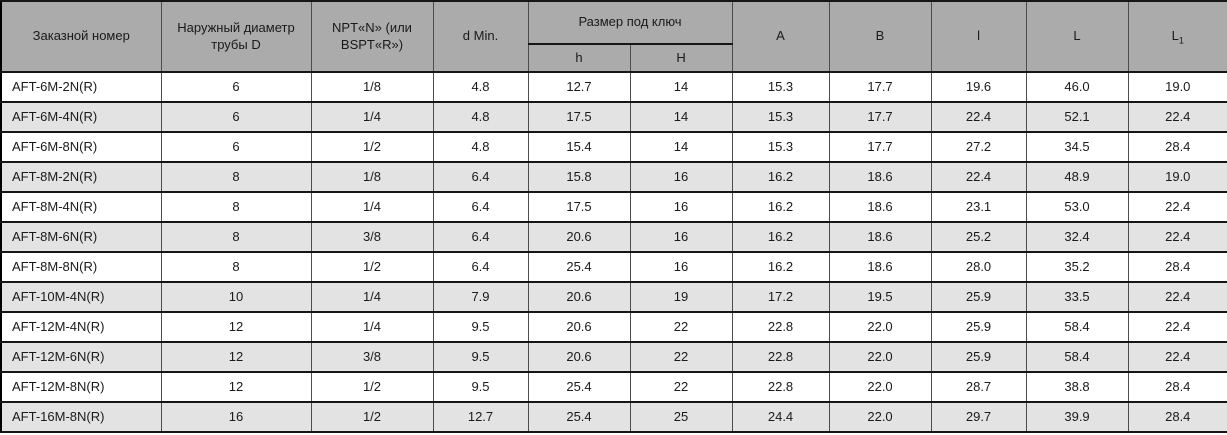  I want to click on cell-h-big: 22, so click(681, 327).